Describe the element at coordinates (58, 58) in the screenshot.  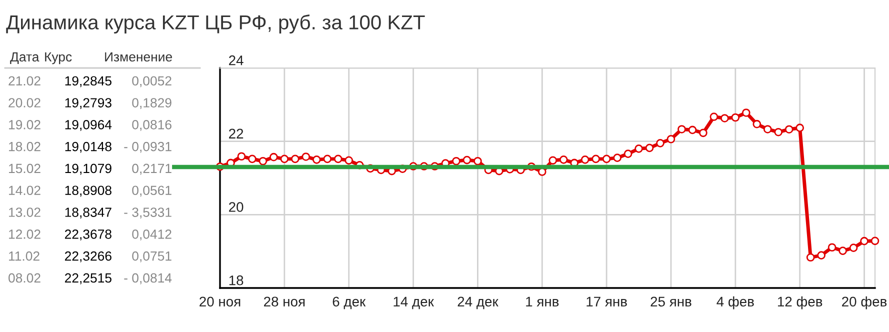
I see `text: Курс` at that location.